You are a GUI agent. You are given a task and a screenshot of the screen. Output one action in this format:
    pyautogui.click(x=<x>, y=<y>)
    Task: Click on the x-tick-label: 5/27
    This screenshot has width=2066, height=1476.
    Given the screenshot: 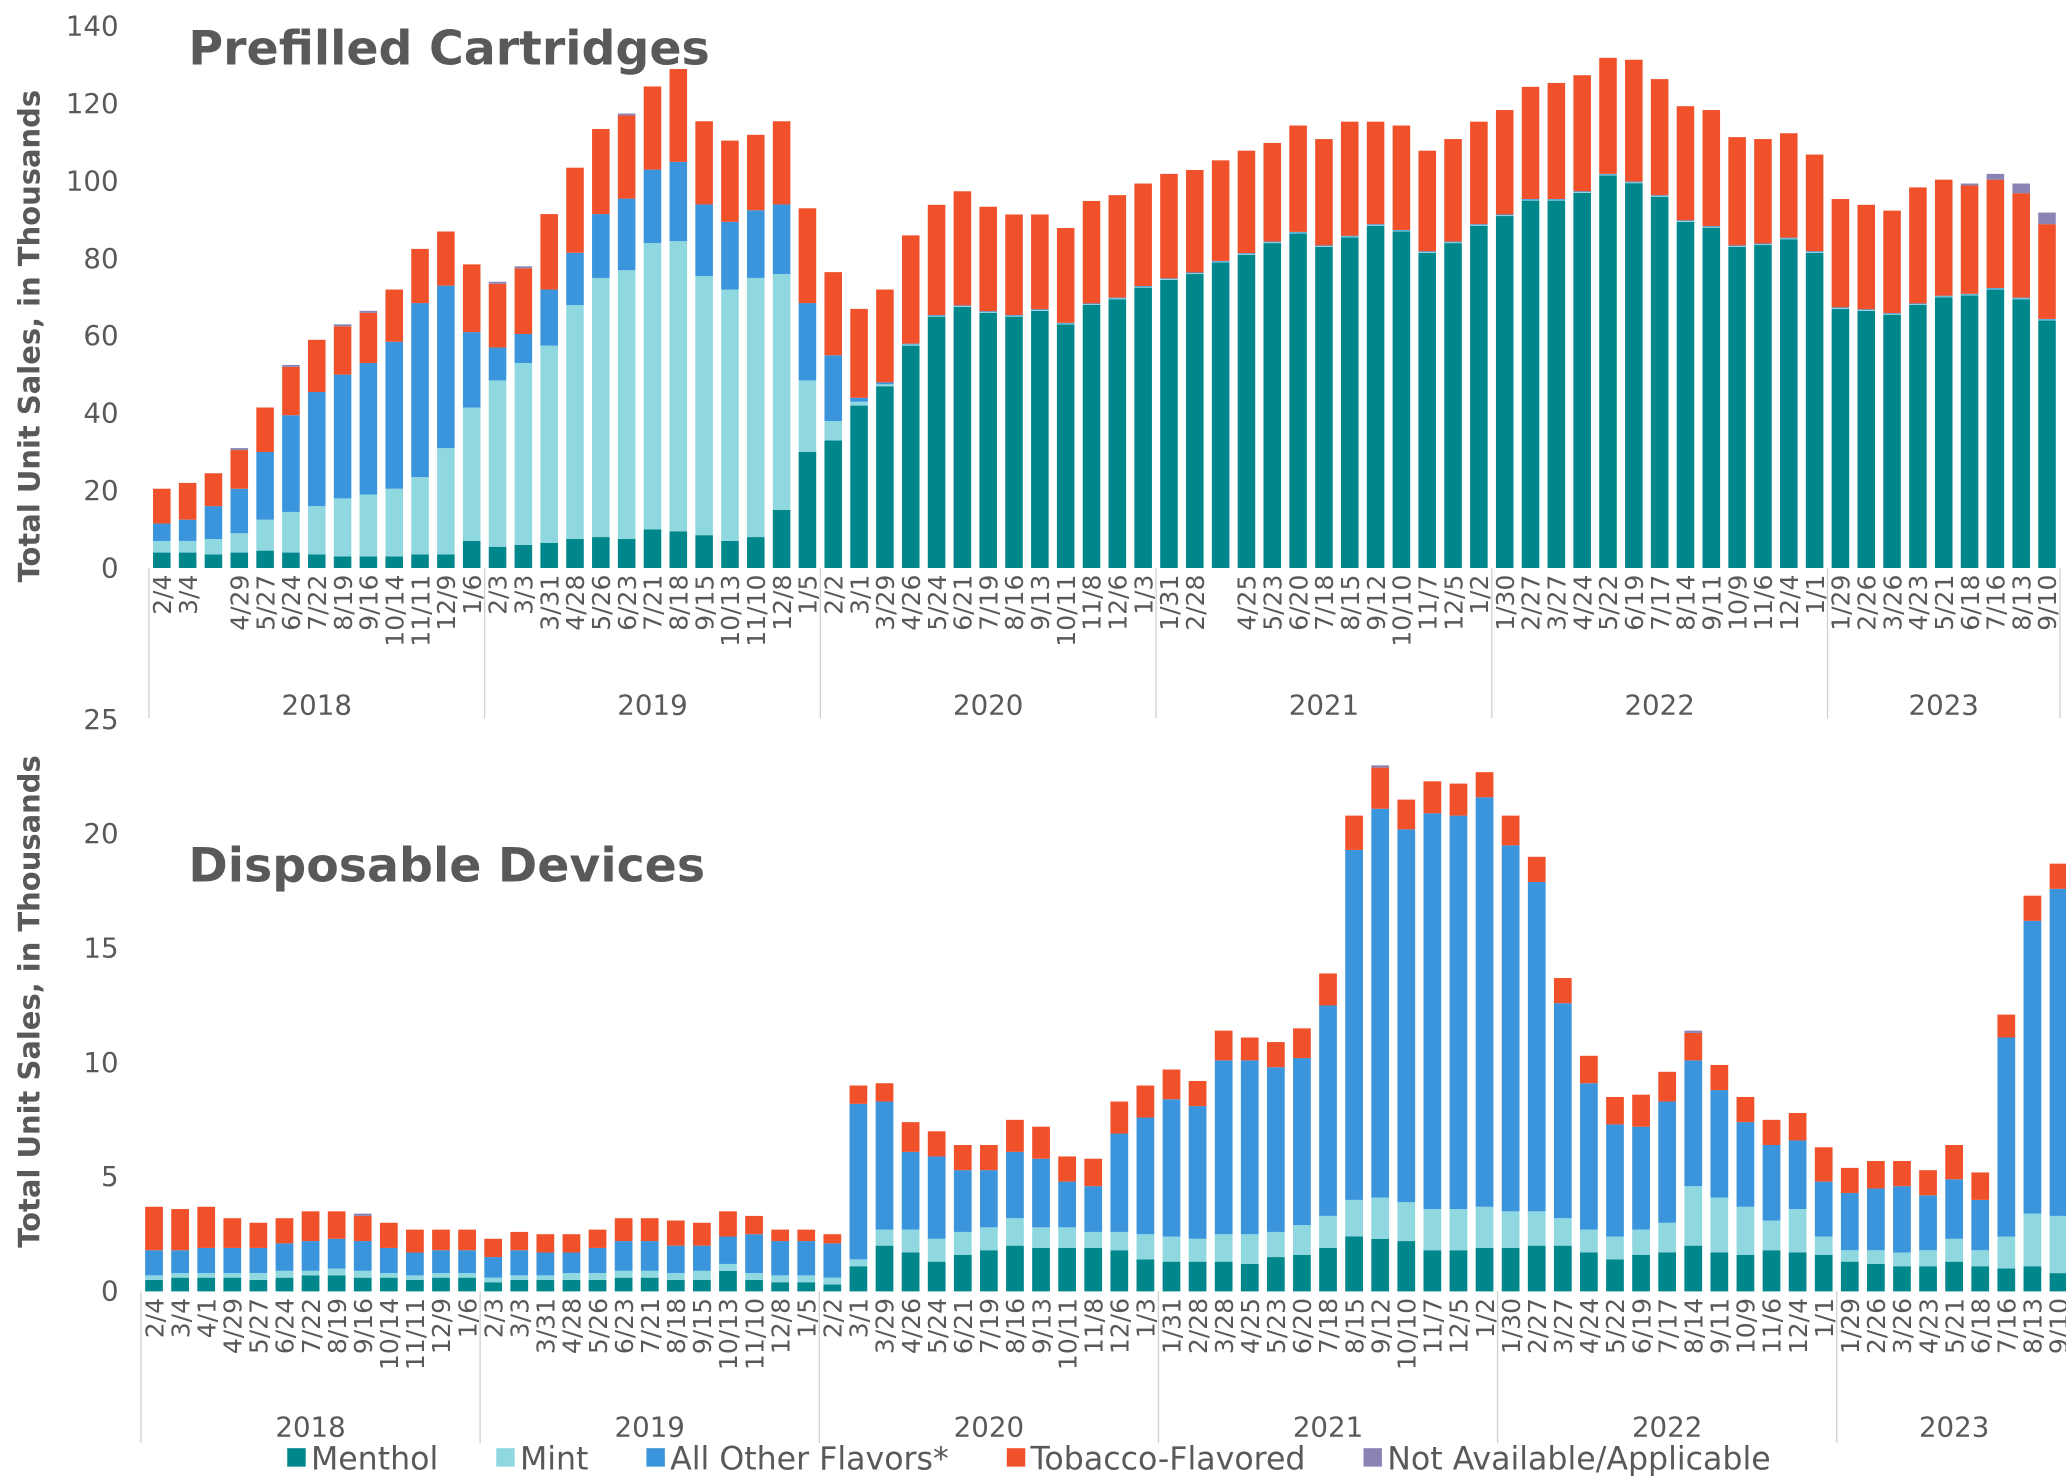 What is the action you would take?
    pyautogui.click(x=259, y=1326)
    